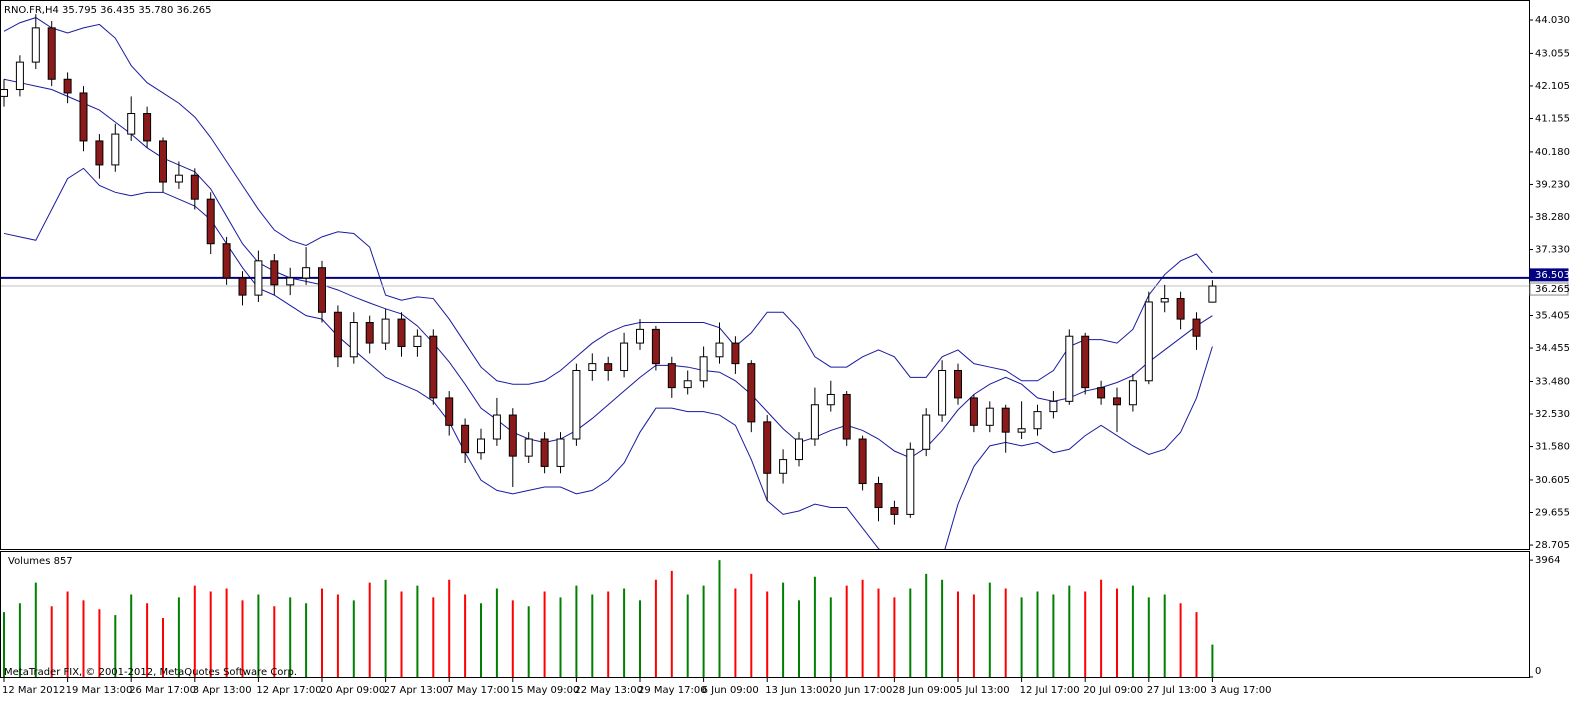 The width and height of the screenshot is (1578, 702). Describe the element at coordinates (924, 690) in the screenshot. I see `x-tick-label: 28 Jun 09:00` at that location.